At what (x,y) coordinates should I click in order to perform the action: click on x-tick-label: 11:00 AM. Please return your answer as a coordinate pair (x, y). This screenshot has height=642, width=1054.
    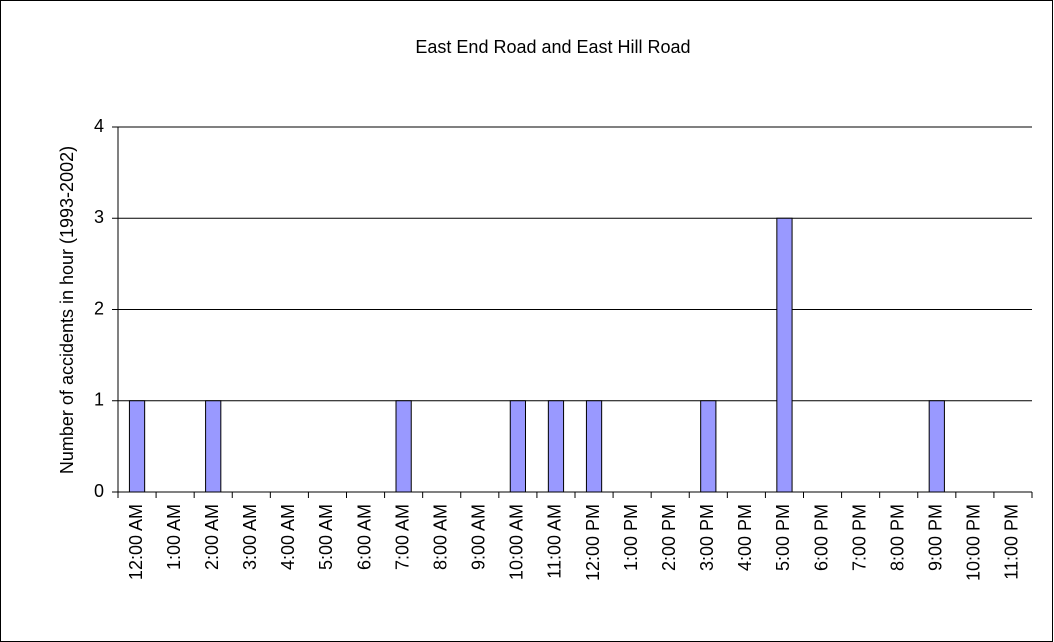
    Looking at the image, I should click on (555, 541).